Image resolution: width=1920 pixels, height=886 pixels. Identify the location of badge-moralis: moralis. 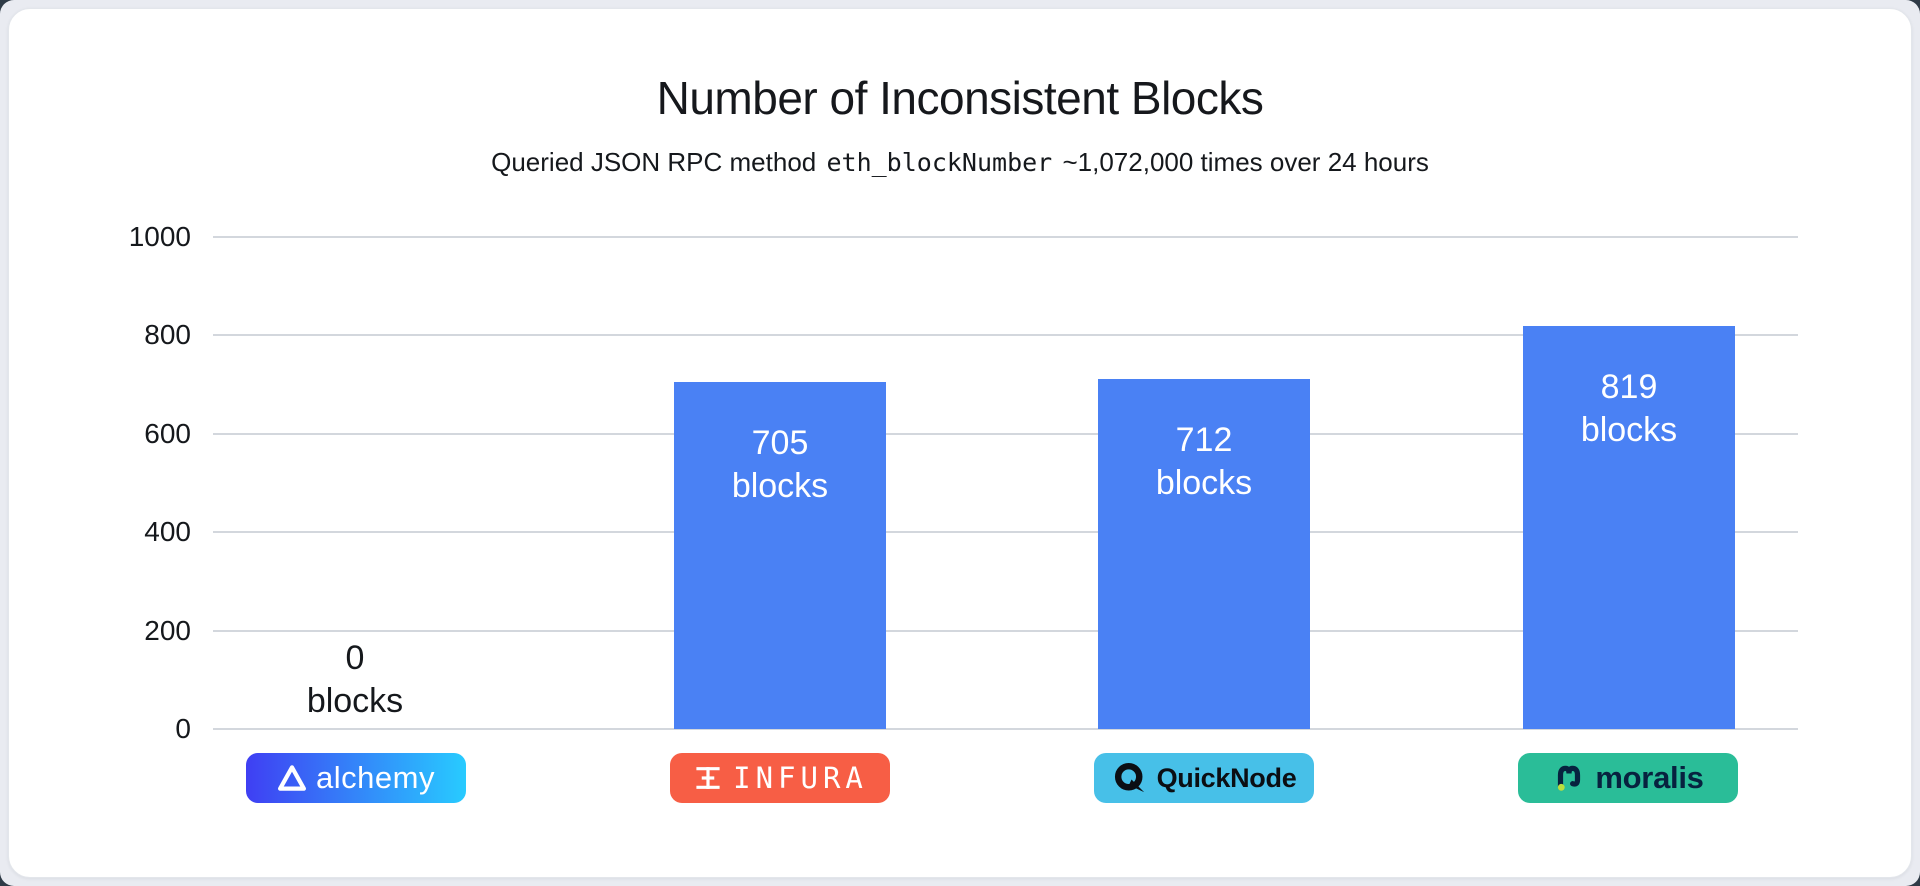
(1628, 778).